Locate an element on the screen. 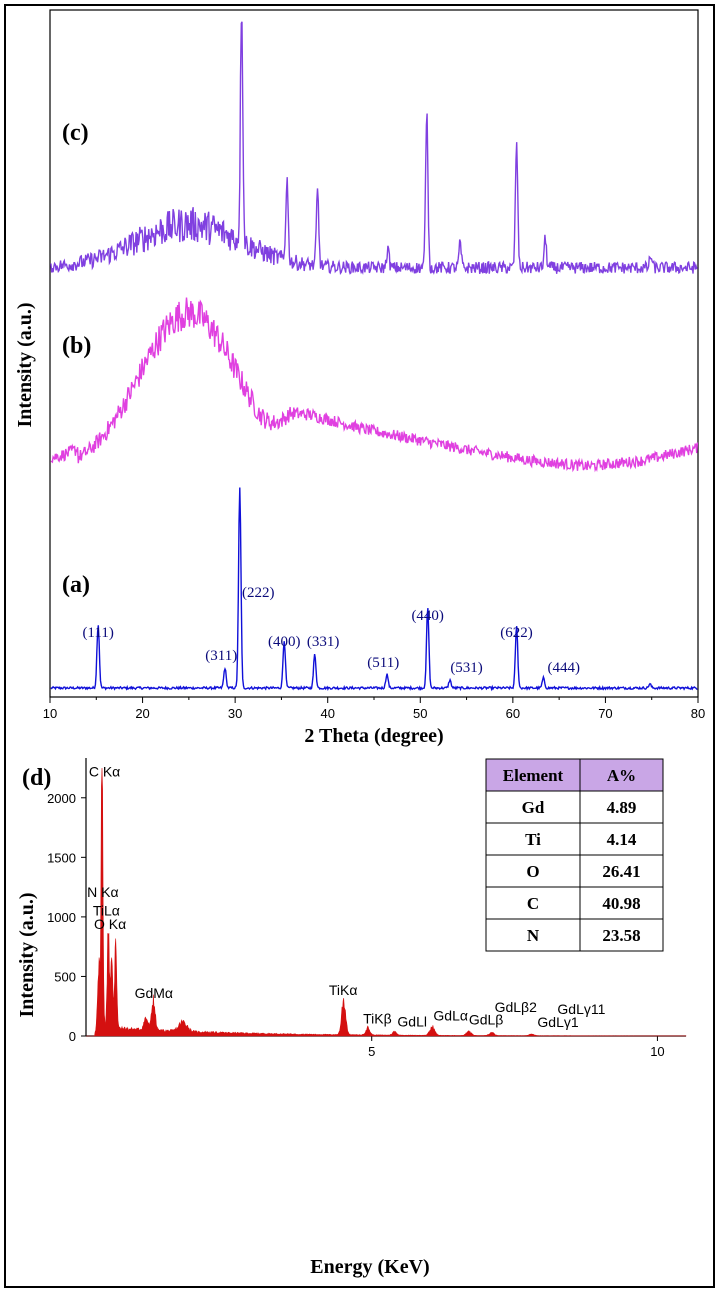 The width and height of the screenshot is (721, 1294). table-cell: Ti is located at coordinates (533, 839).